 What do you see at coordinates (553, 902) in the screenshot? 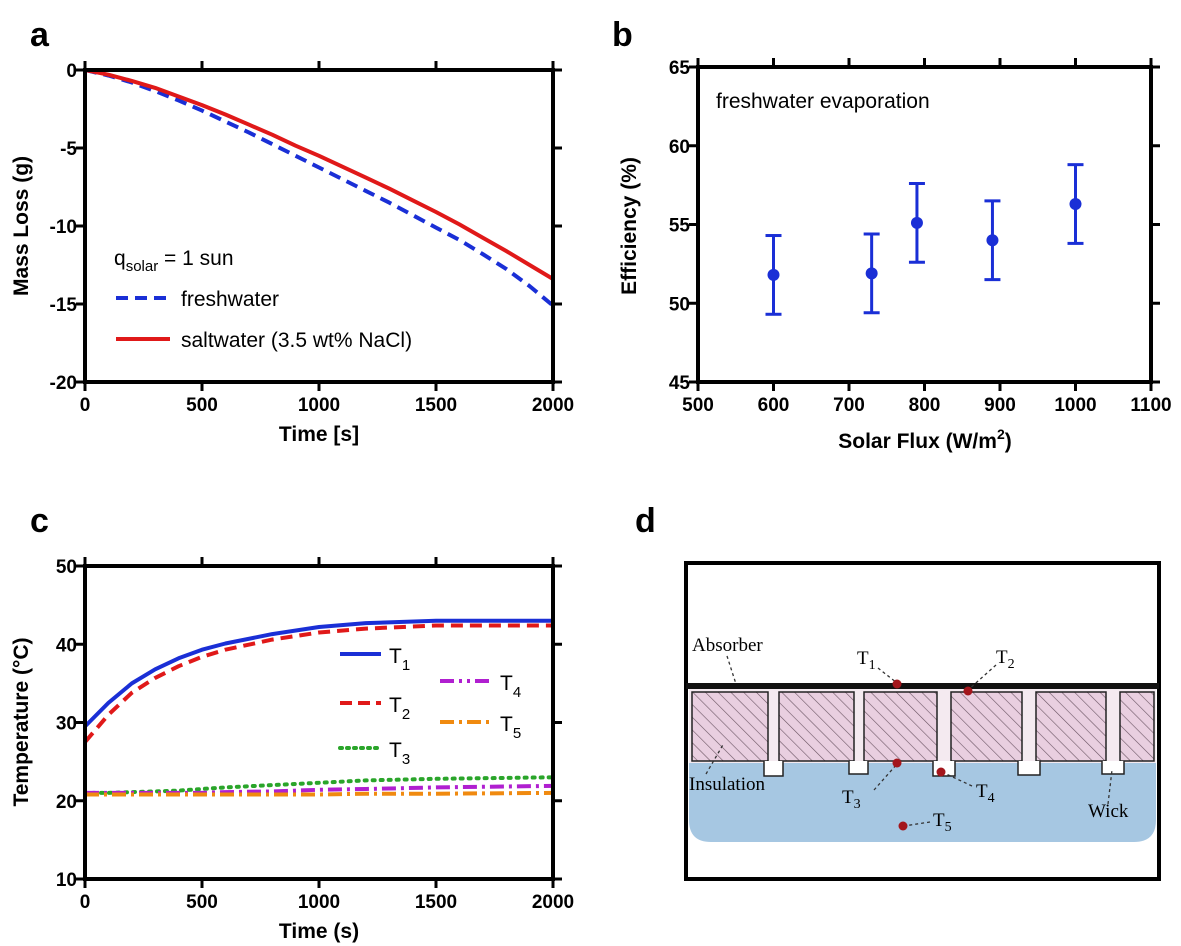
I see `panel-c-x-tick-label: 2000` at bounding box center [553, 902].